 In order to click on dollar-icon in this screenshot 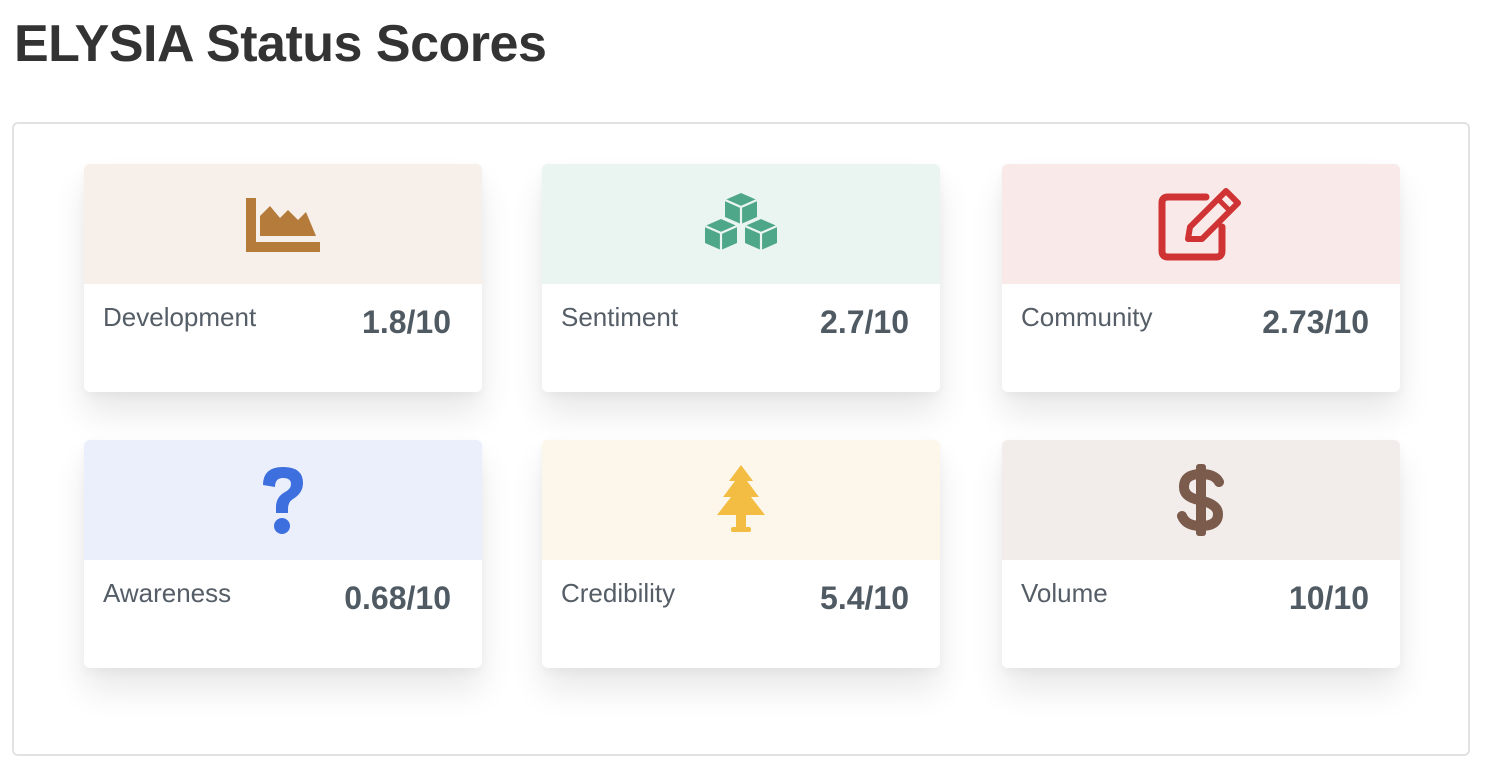, I will do `click(1200, 500)`.